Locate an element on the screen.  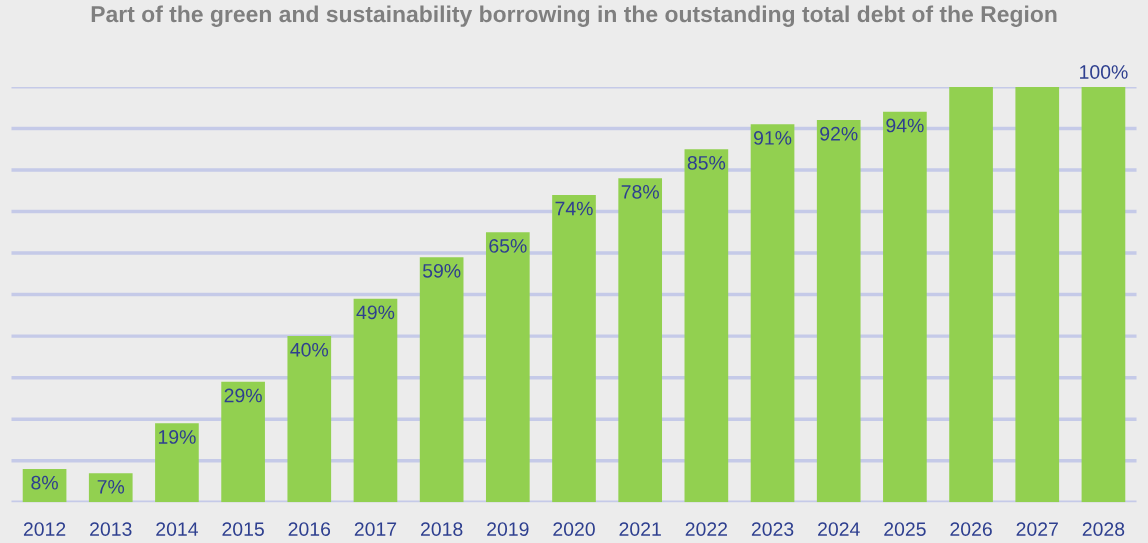
data-label: 65% is located at coordinates (508, 246).